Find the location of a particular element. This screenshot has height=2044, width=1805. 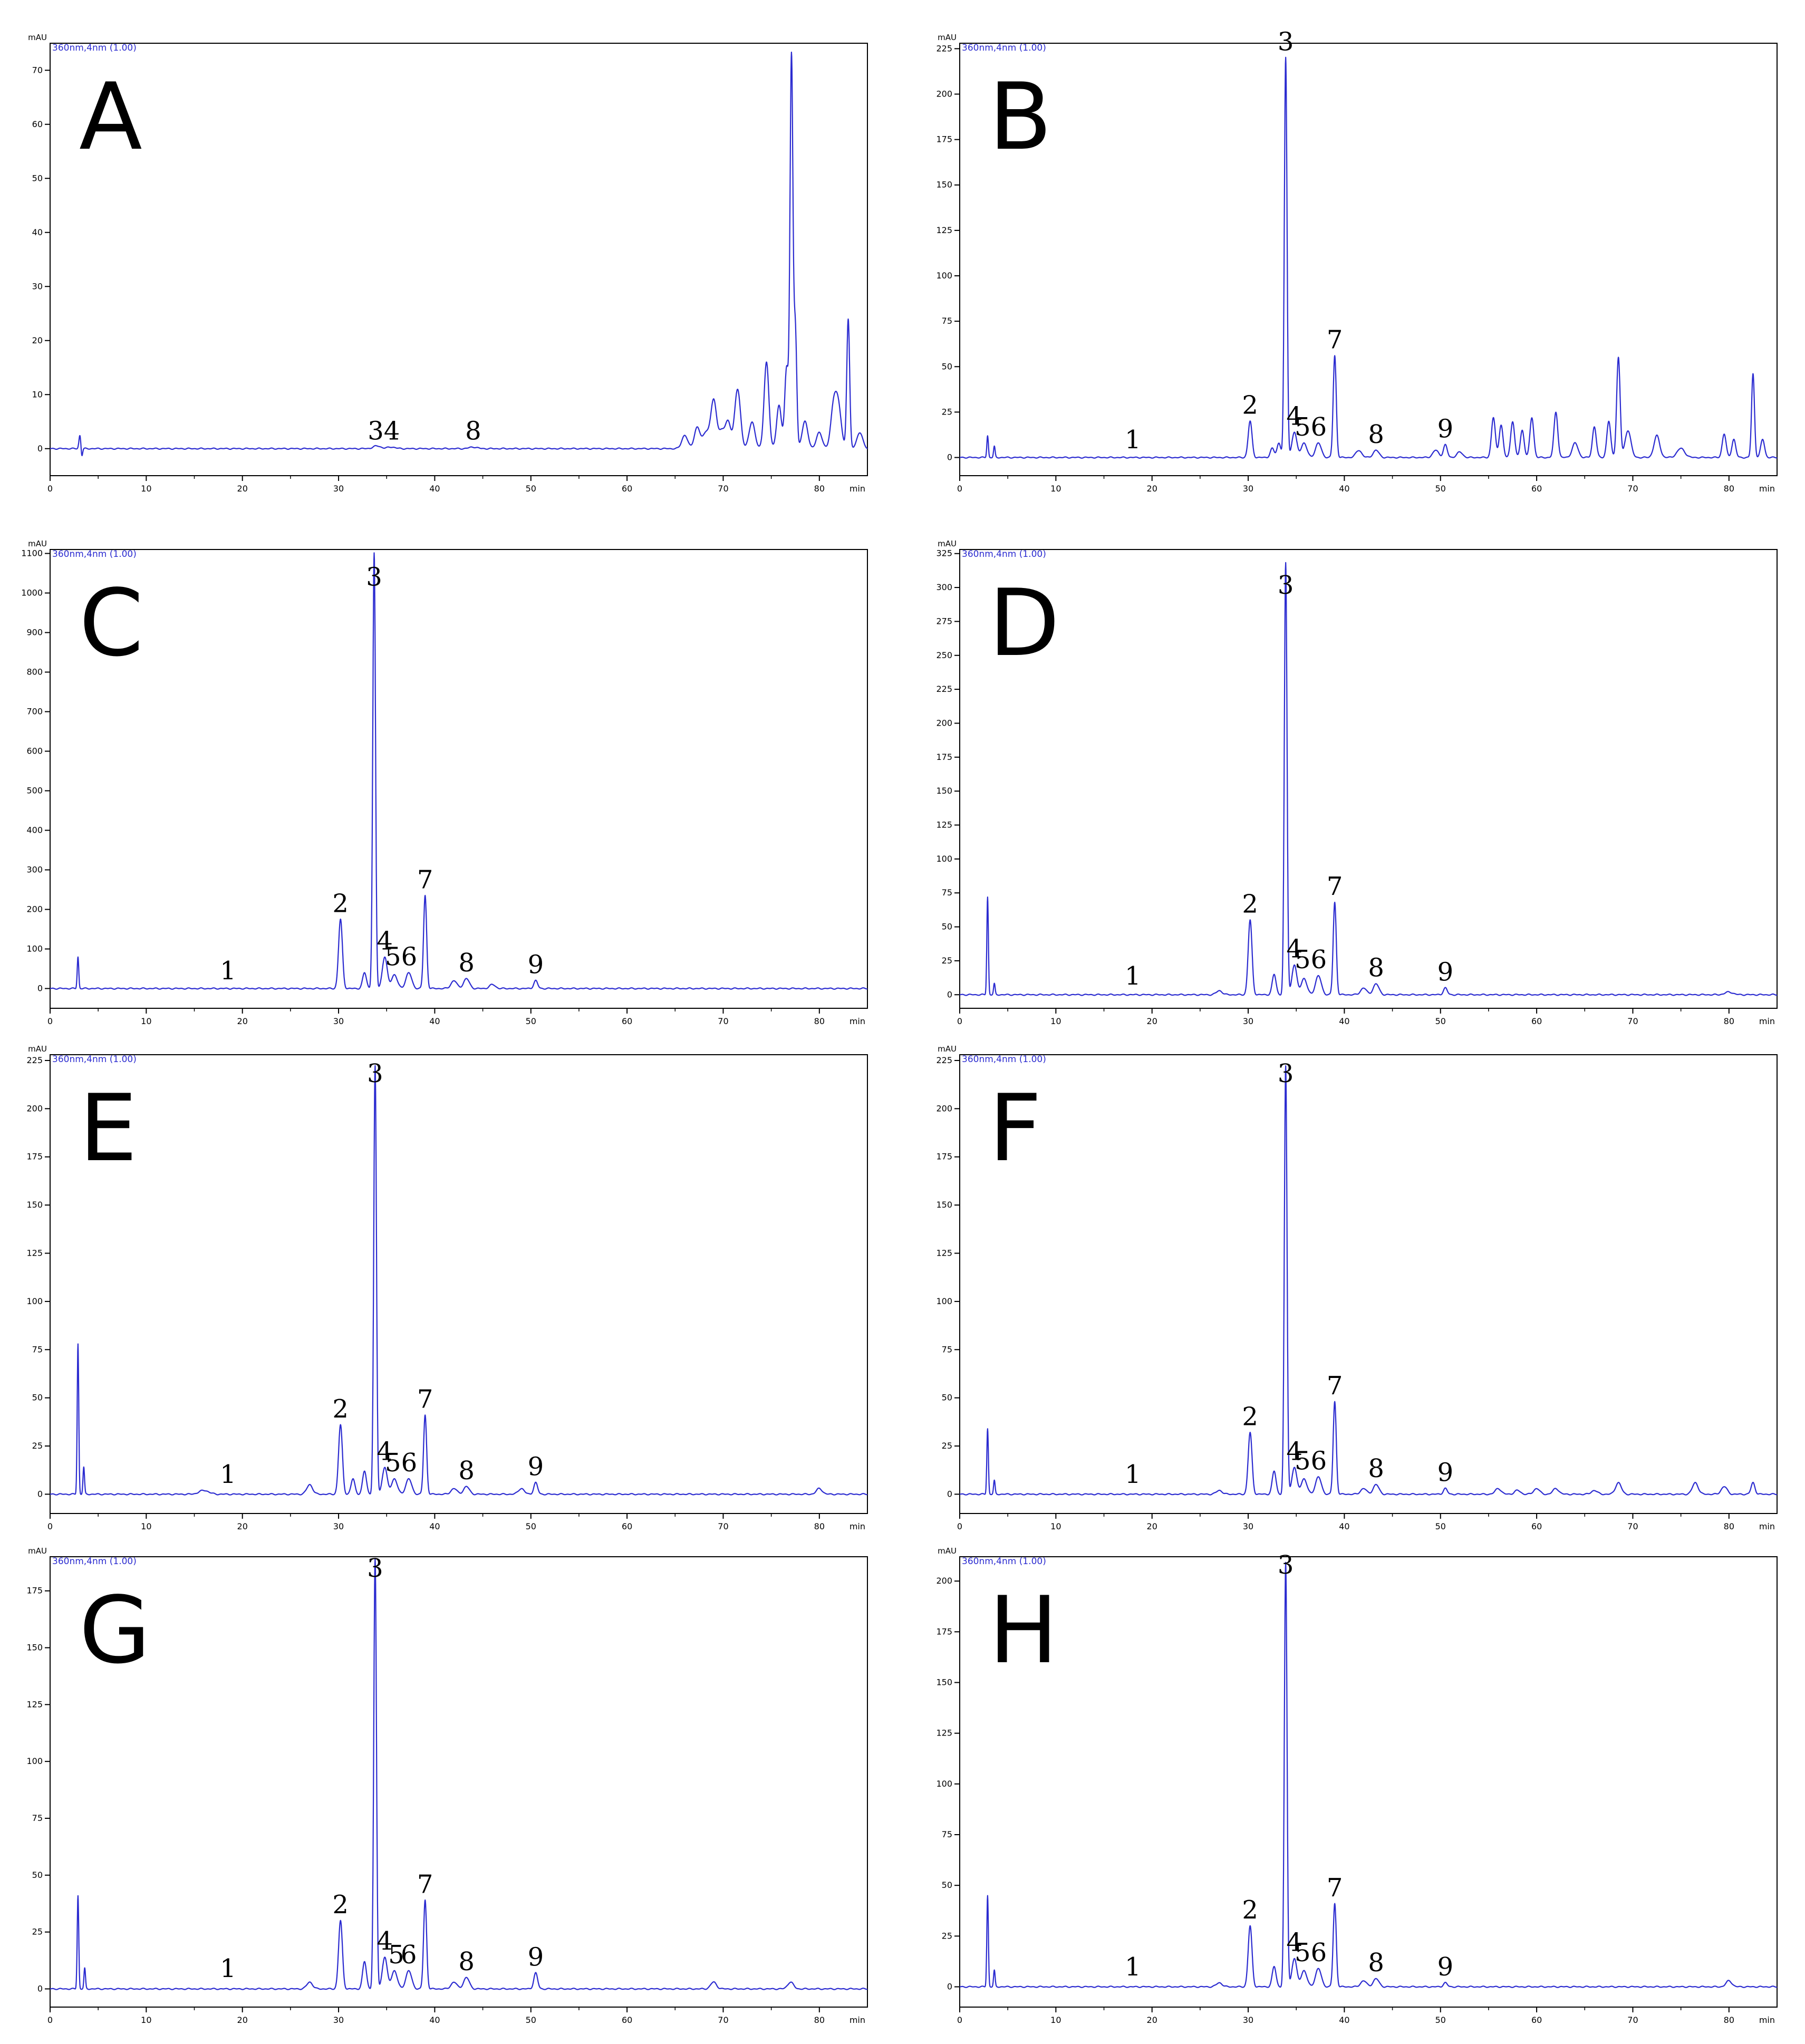

peak-label: 6 is located at coordinates (409, 1955).